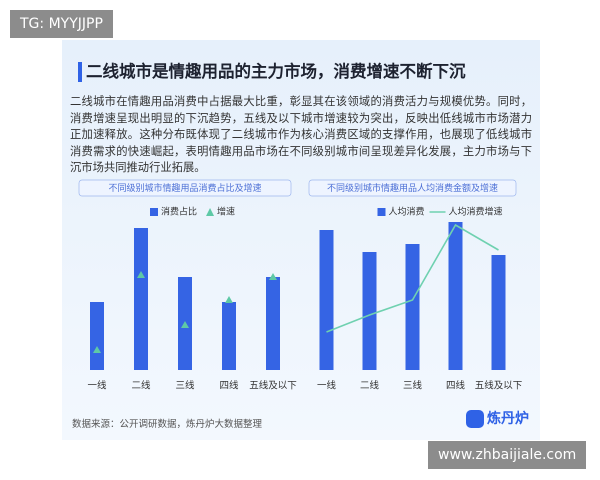 Image resolution: width=600 pixels, height=480 pixels. I want to click on headline: 二线城市是情趣用品的主力市场，消费增速不断下沉, so click(272, 72).